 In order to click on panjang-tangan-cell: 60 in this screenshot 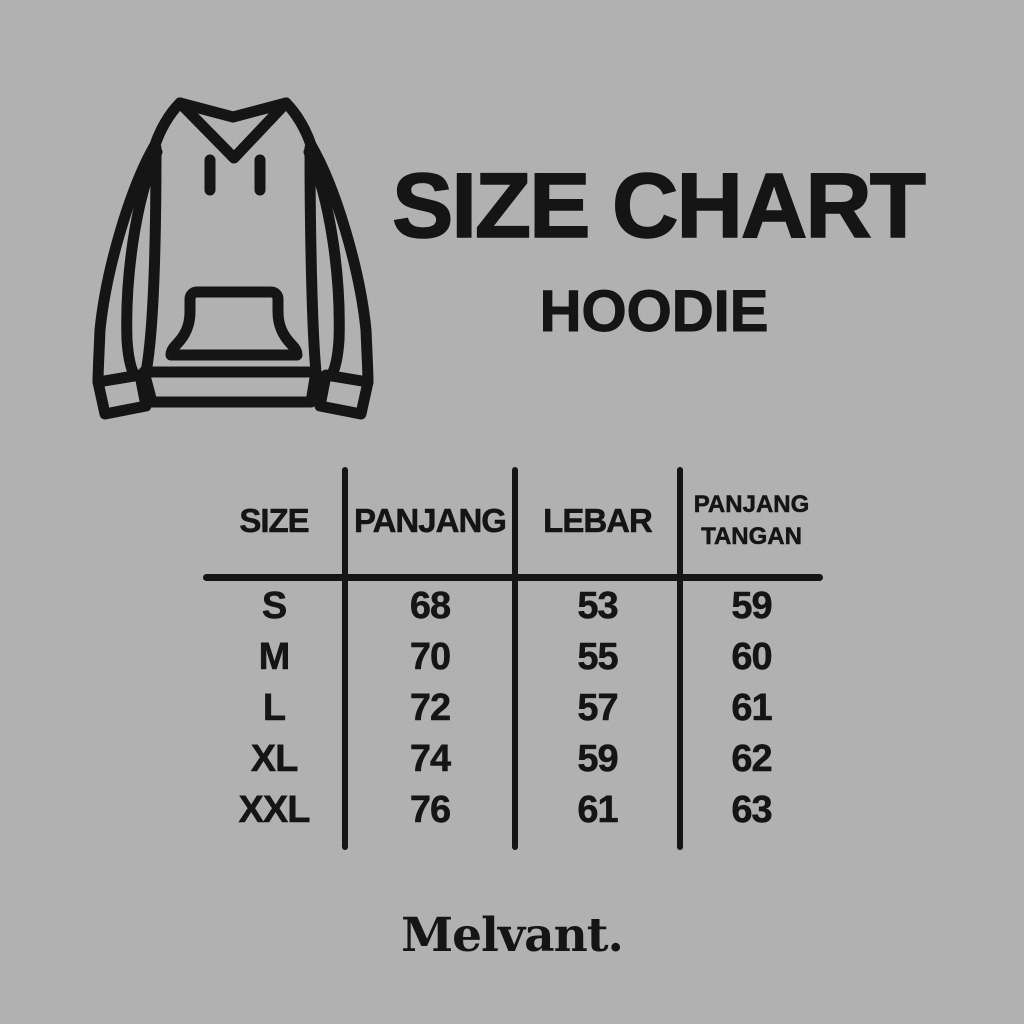, I will do `click(752, 657)`.